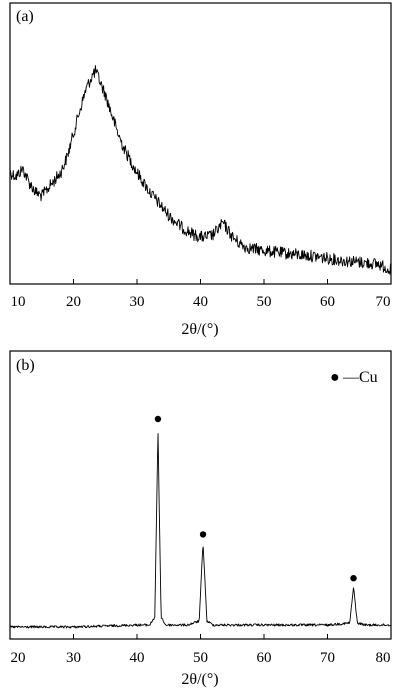  I want to click on panel-b-label: (b), so click(25, 365).